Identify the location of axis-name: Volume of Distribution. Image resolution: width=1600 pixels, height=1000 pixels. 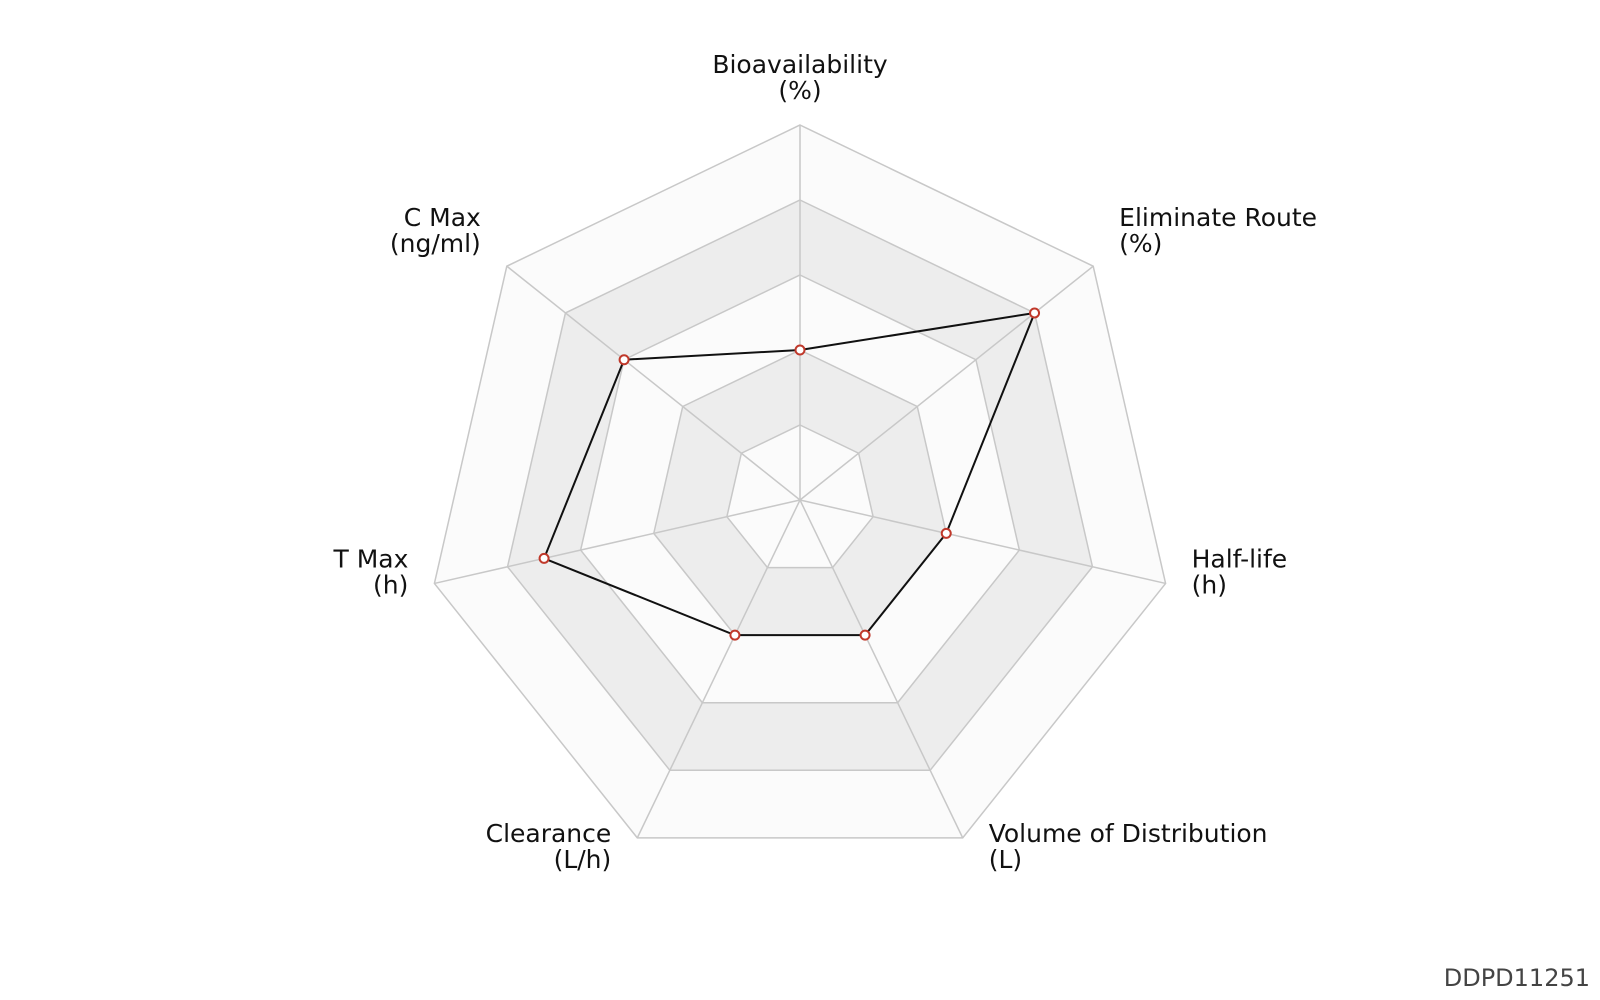
(1128, 833).